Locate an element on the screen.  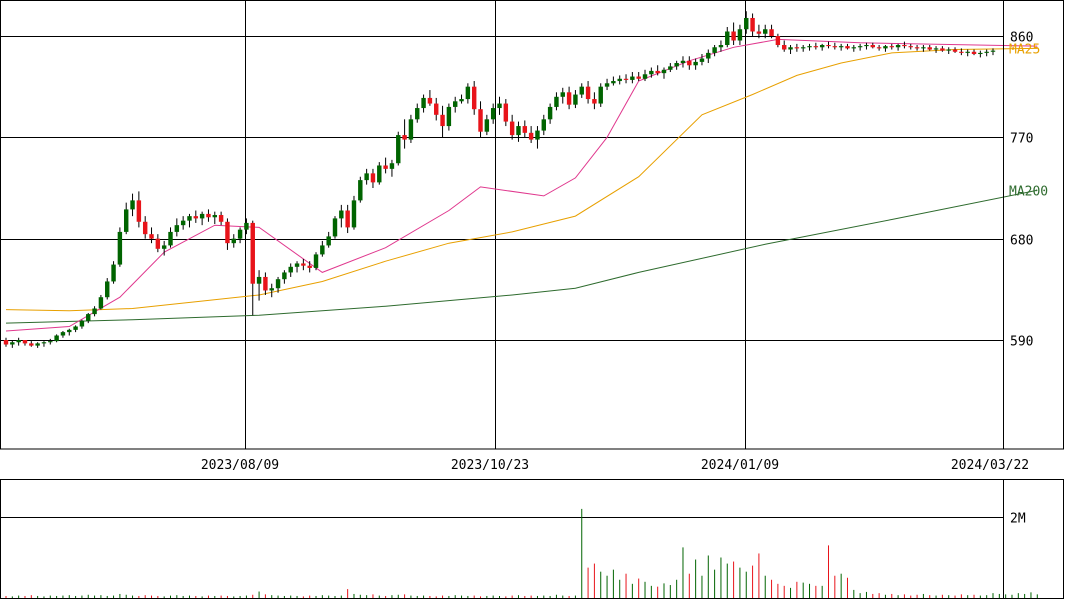
x-tick-label: 2024/01/09 is located at coordinates (740, 465).